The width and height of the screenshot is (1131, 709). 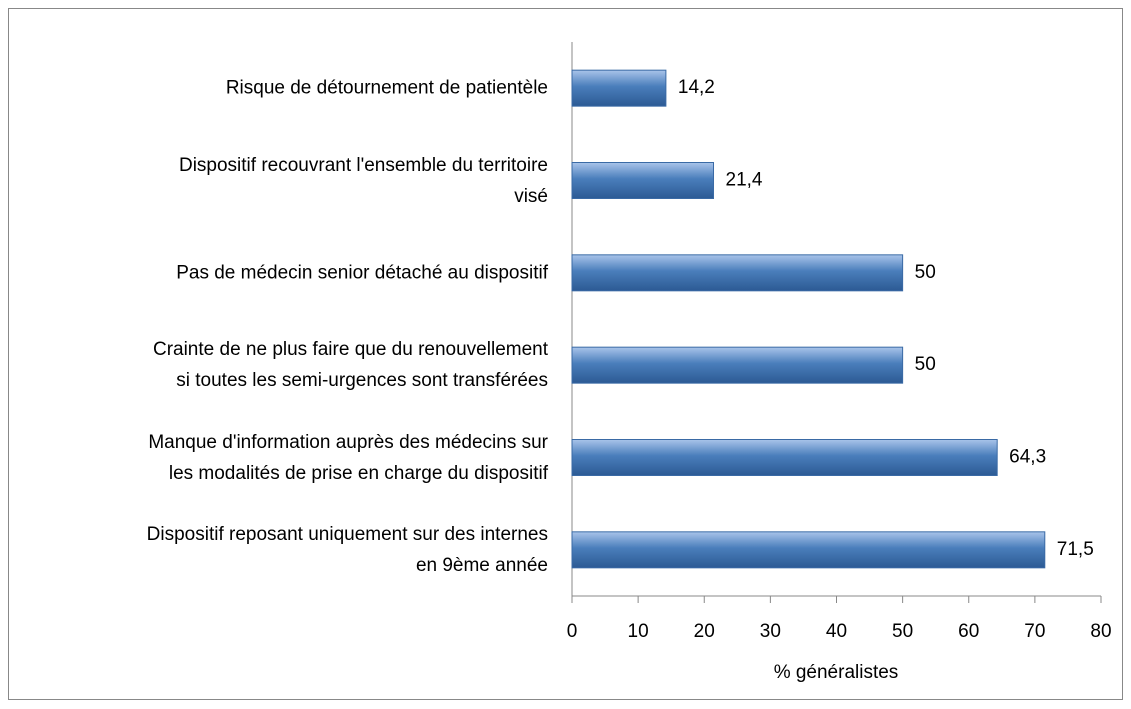 What do you see at coordinates (836, 631) in the screenshot?
I see `x-tick-label: 40` at bounding box center [836, 631].